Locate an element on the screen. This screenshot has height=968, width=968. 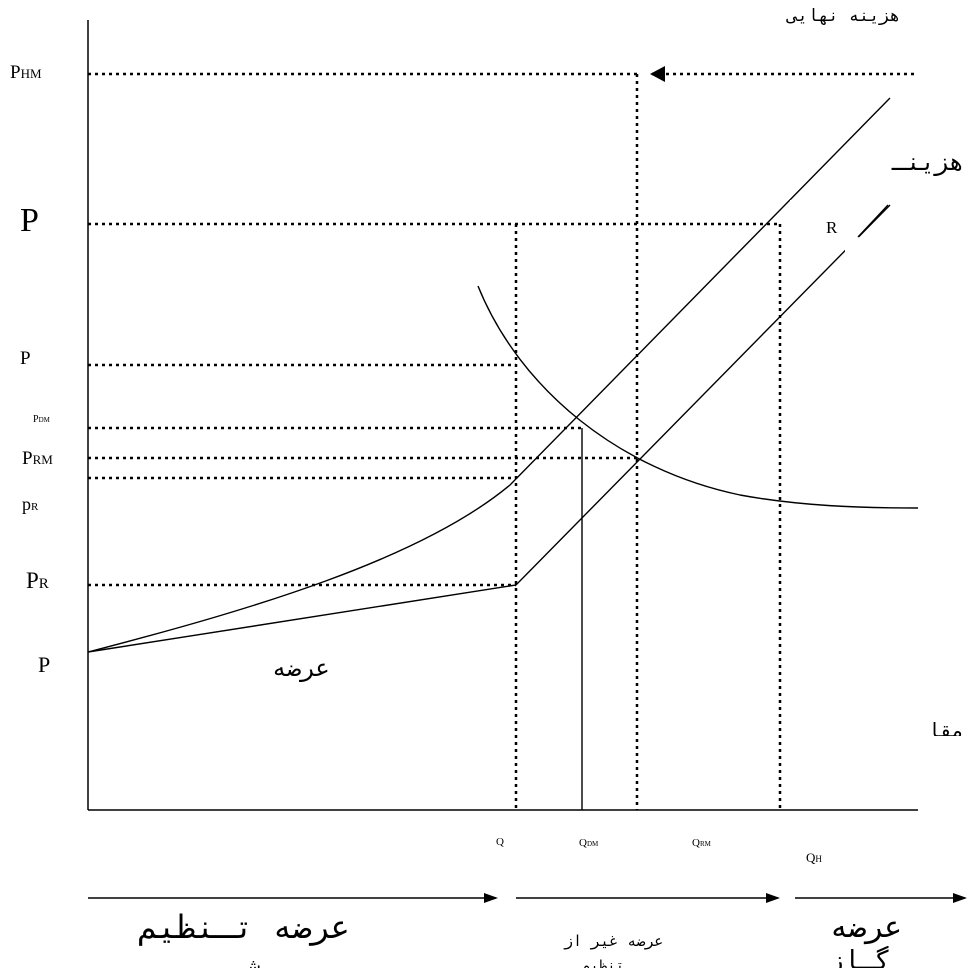
label-p-r: PR is located at coordinates (37, 581).